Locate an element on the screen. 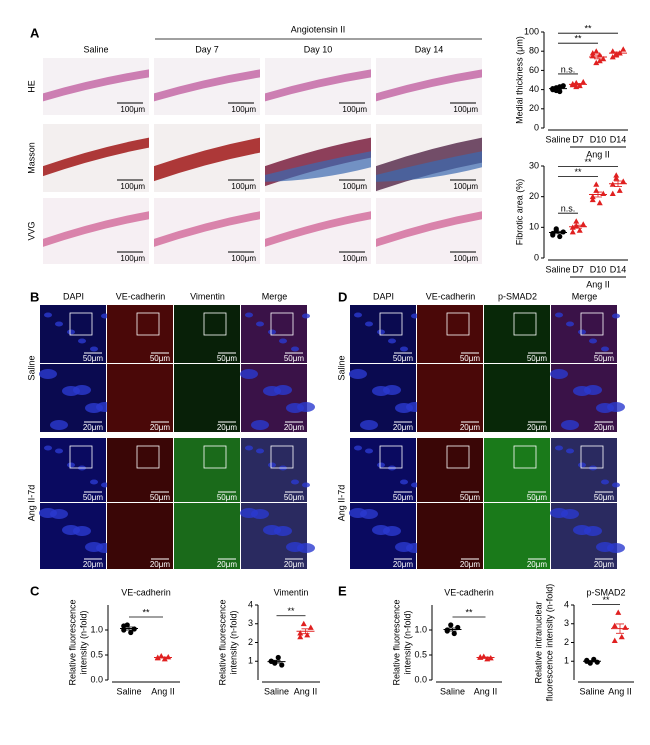 The width and height of the screenshot is (650, 745). x-tick-label: Saline is located at coordinates (128, 691).